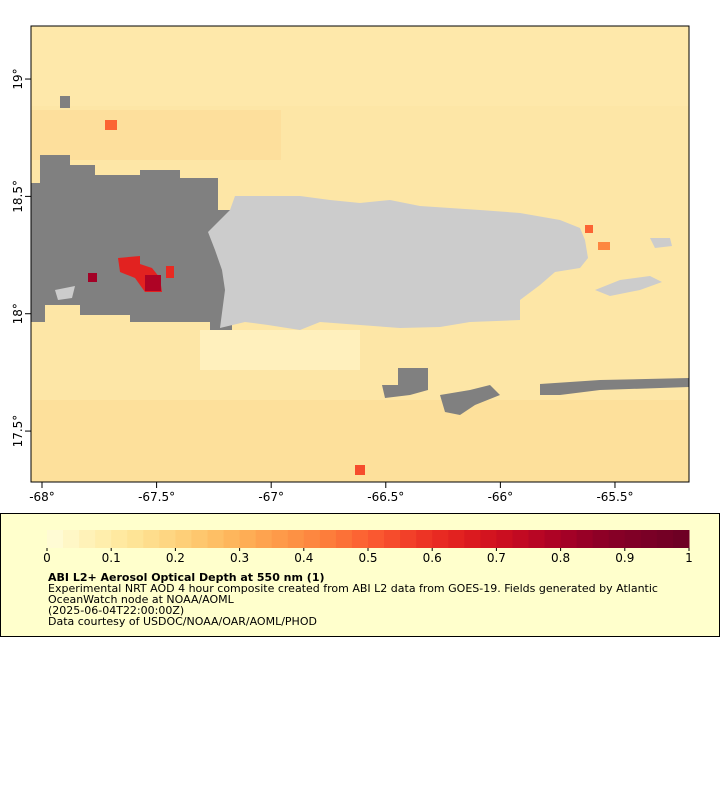  Describe the element at coordinates (624, 558) in the screenshot. I see `colorbar-tick-label: 0.9` at that location.